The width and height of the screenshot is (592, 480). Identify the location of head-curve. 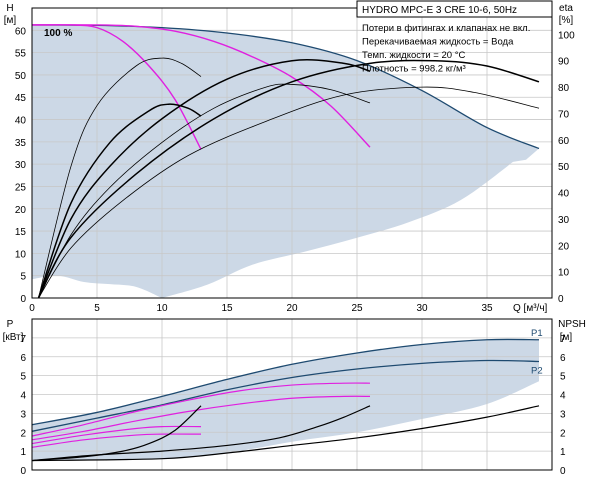
(201, 86).